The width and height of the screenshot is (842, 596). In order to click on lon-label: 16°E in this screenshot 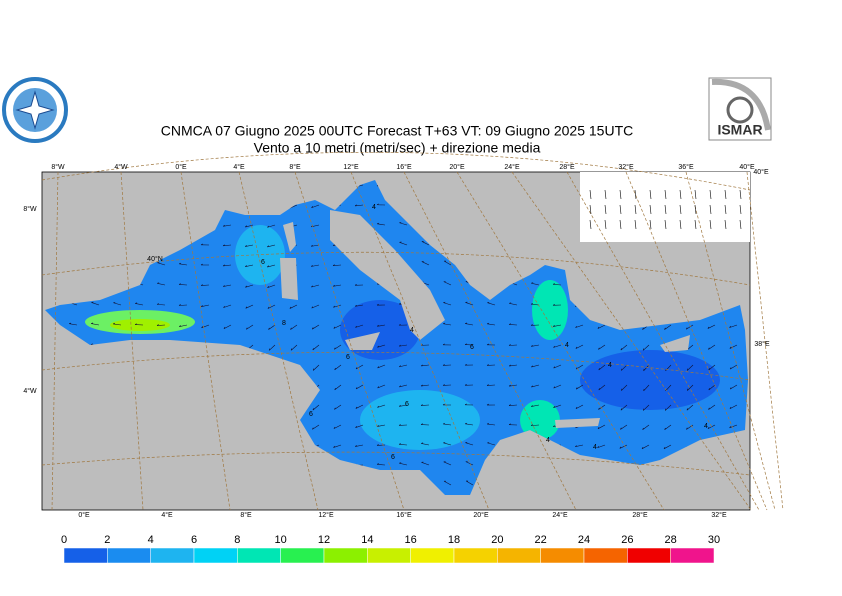, I will do `click(404, 515)`.